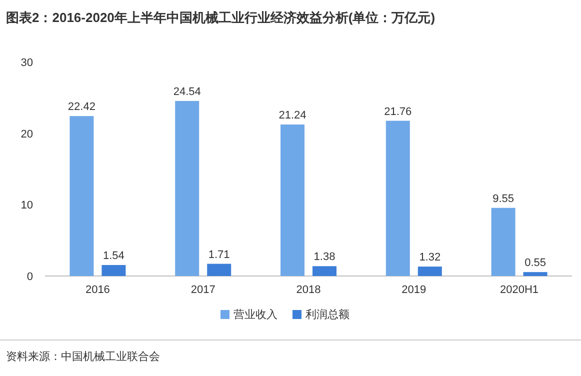  What do you see at coordinates (308, 290) in the screenshot?
I see `x-tick-label: 2018` at bounding box center [308, 290].